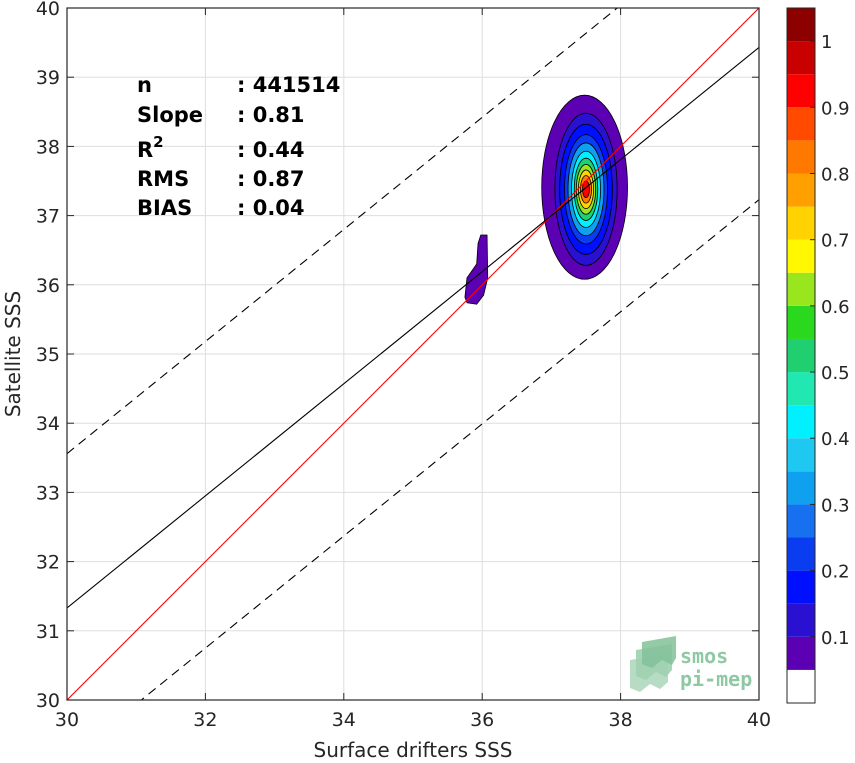  Describe the element at coordinates (48, 563) in the screenshot. I see `y-tick-label: 32` at that location.